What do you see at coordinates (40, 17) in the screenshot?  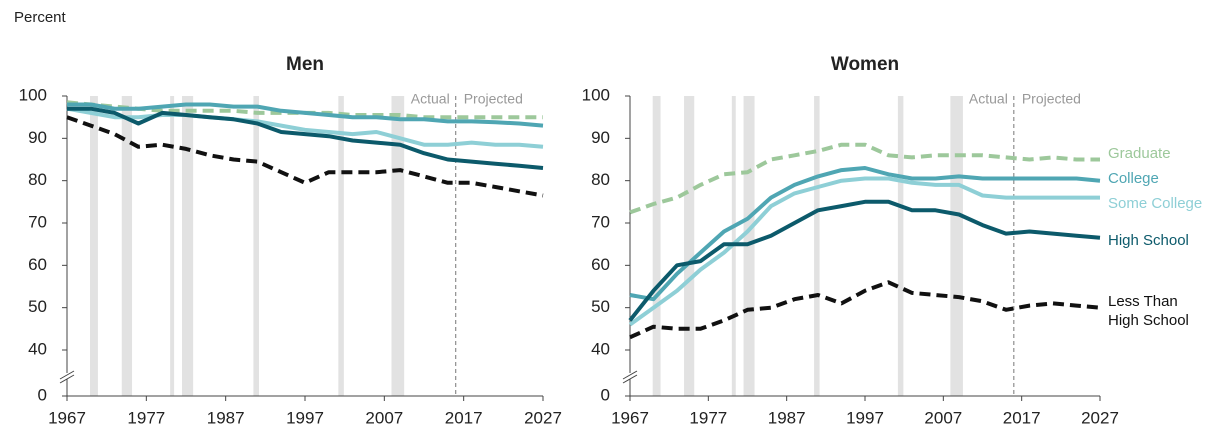 I see `unit-label: Percent` at bounding box center [40, 17].